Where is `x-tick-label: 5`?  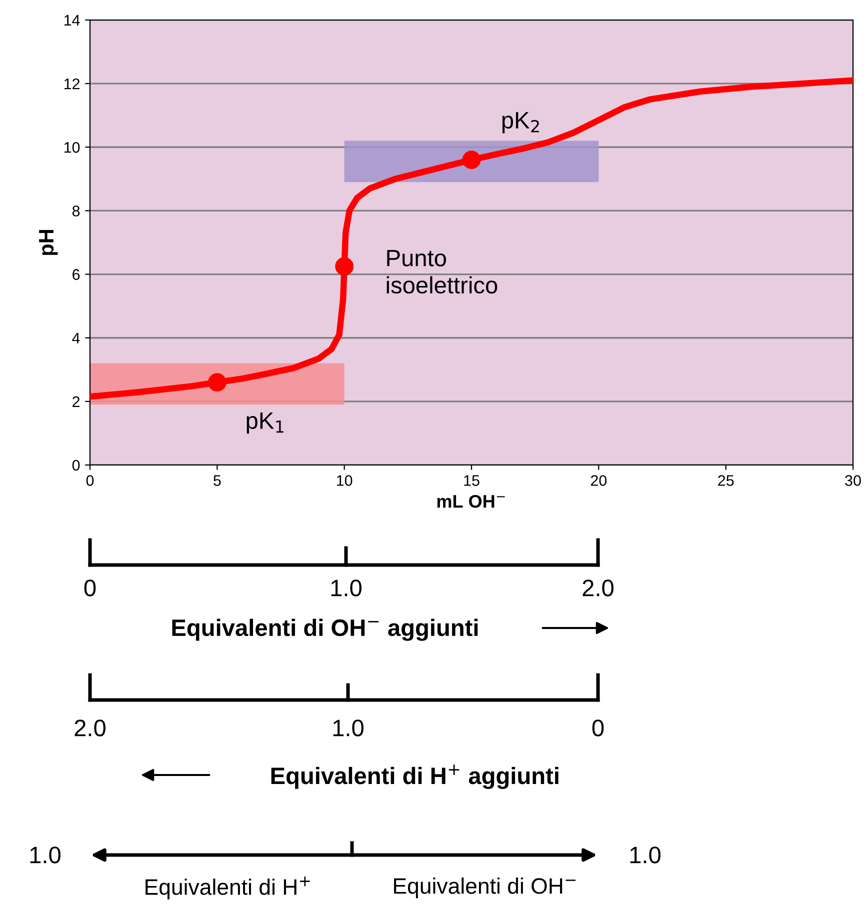
x-tick-label: 5 is located at coordinates (217, 480).